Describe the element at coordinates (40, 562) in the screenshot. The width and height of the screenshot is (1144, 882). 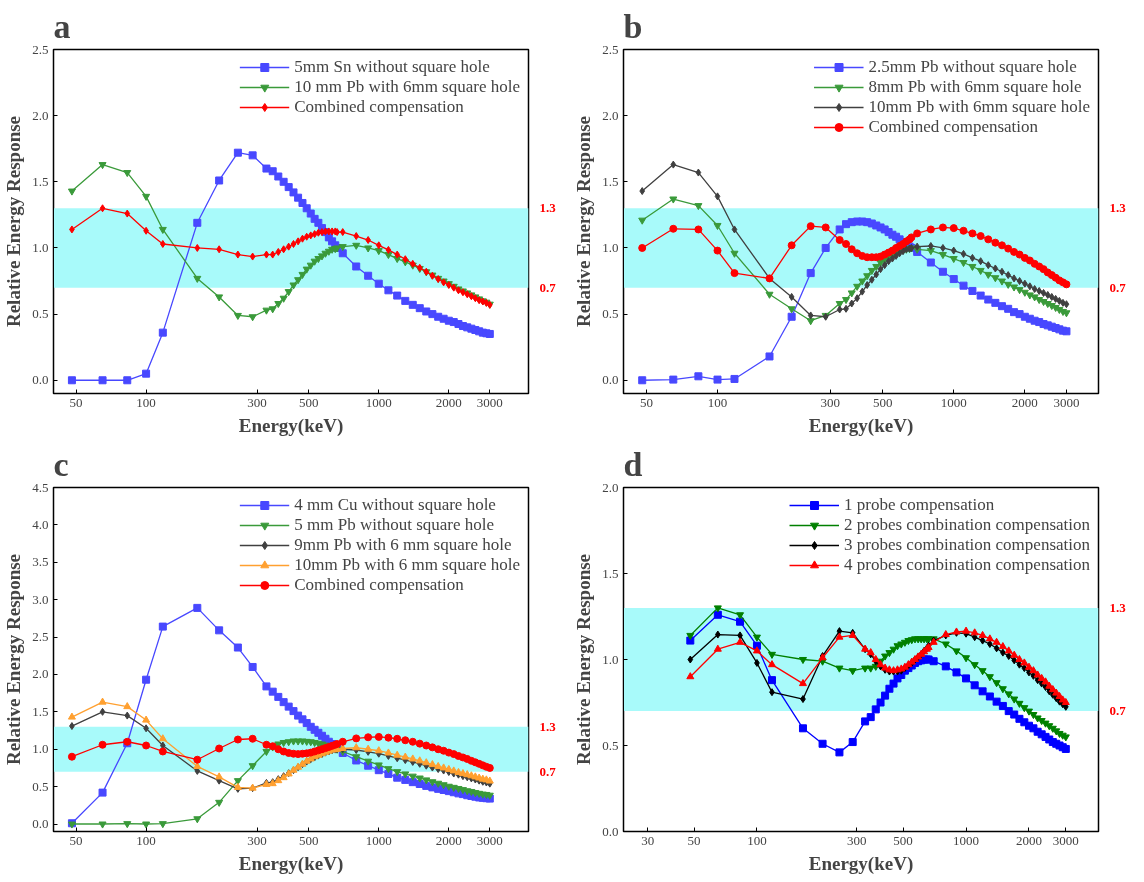
I see `y-tick-label: 3.5` at that location.